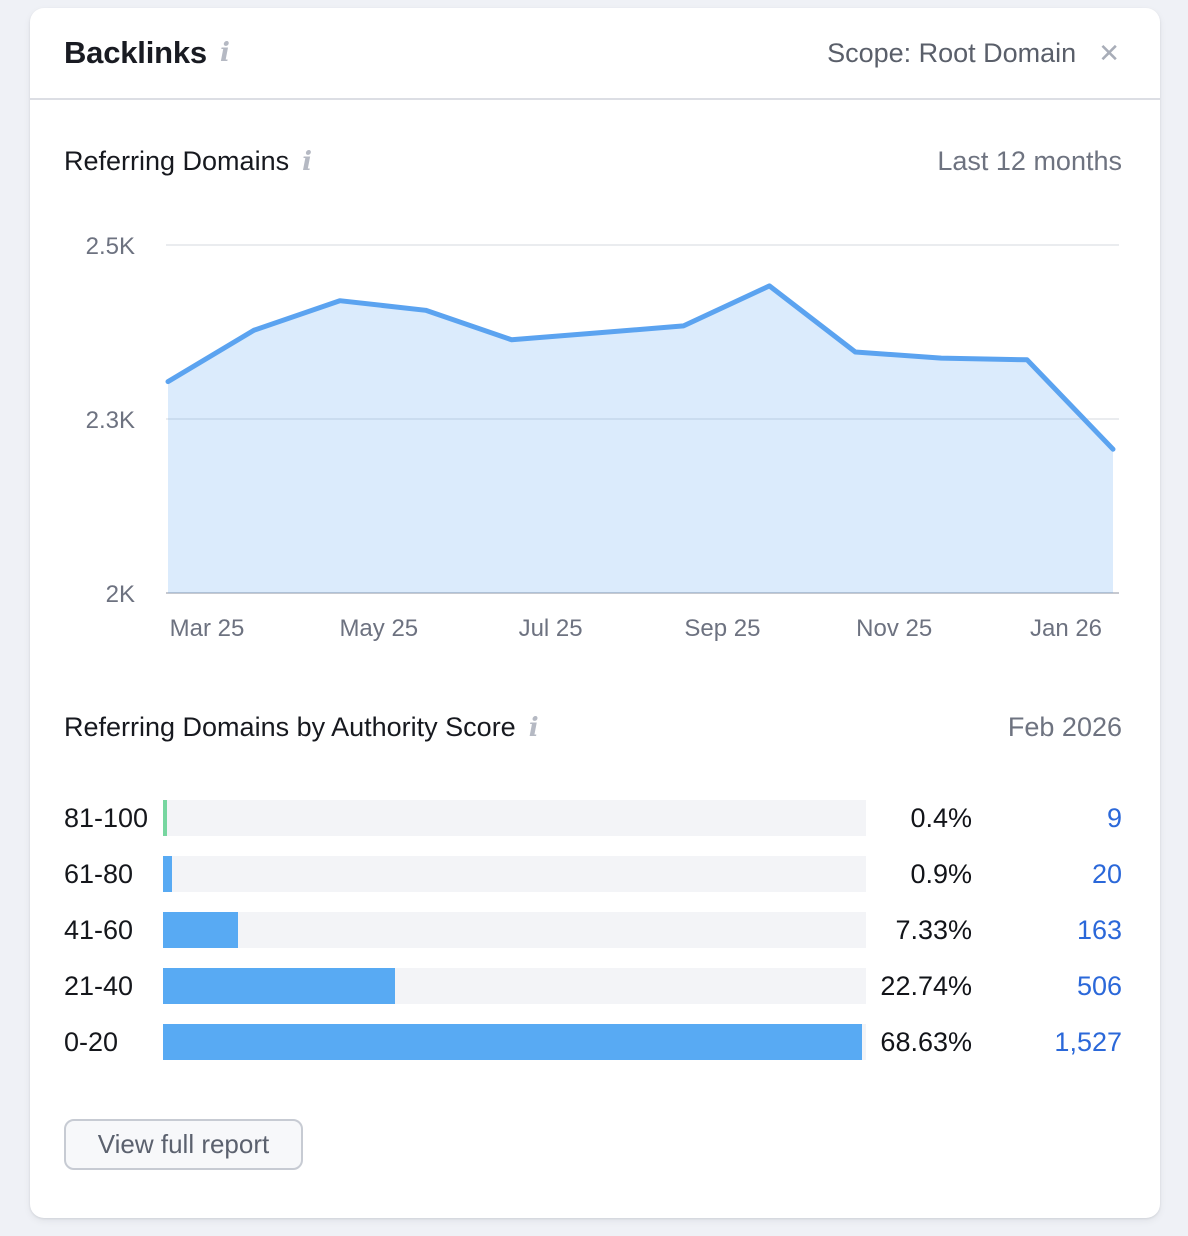  What do you see at coordinates (307, 161) in the screenshot?
I see `referring-domains-info-icon: i` at bounding box center [307, 161].